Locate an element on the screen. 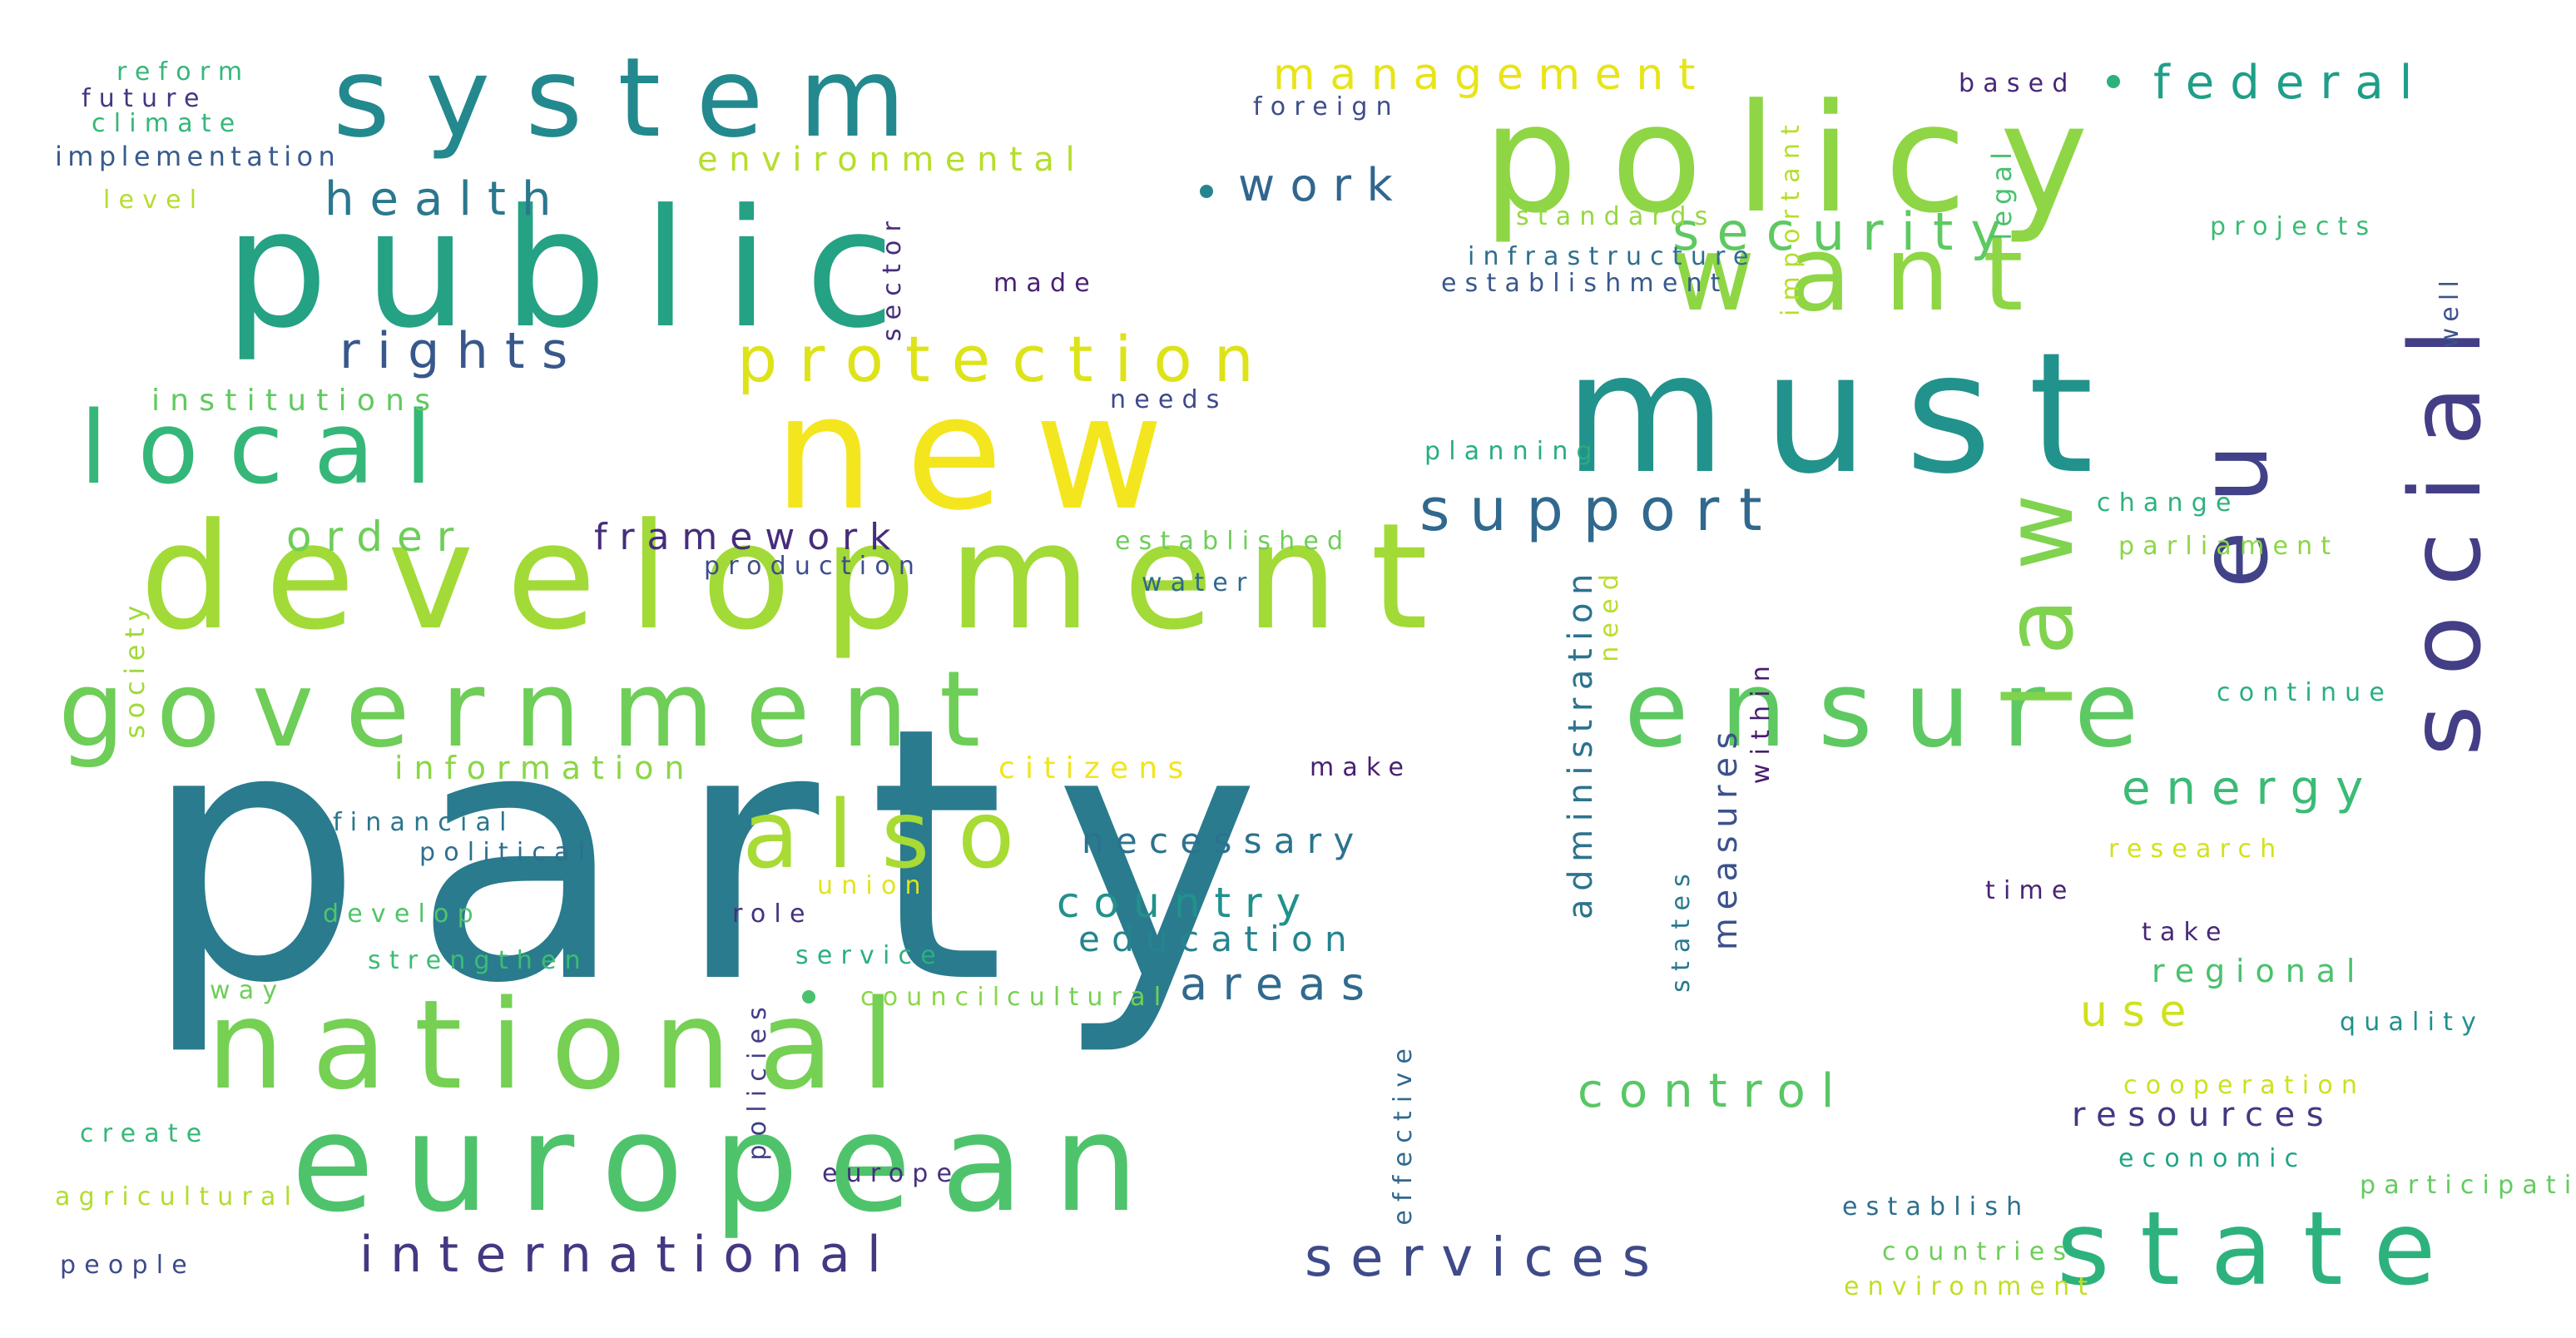 This screenshot has height=1338, width=2576. word-cultural: financial is located at coordinates (424, 822).